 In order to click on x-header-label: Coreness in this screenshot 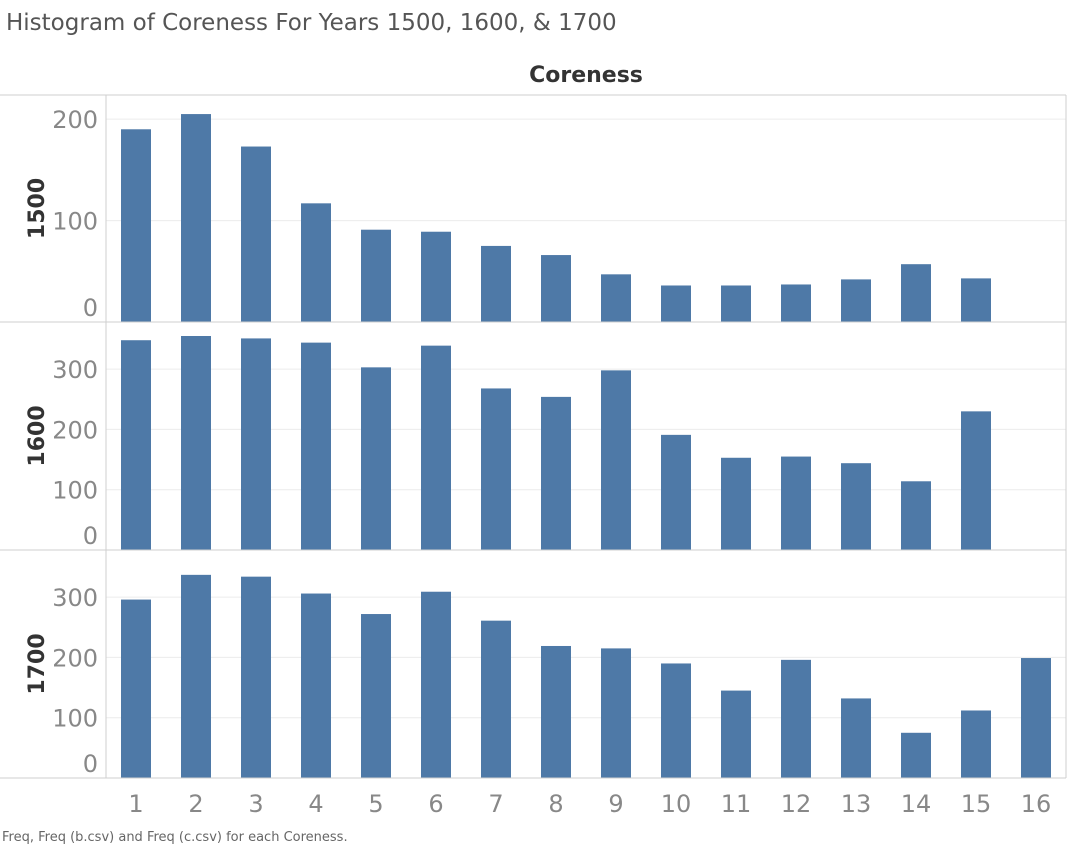, I will do `click(586, 75)`.